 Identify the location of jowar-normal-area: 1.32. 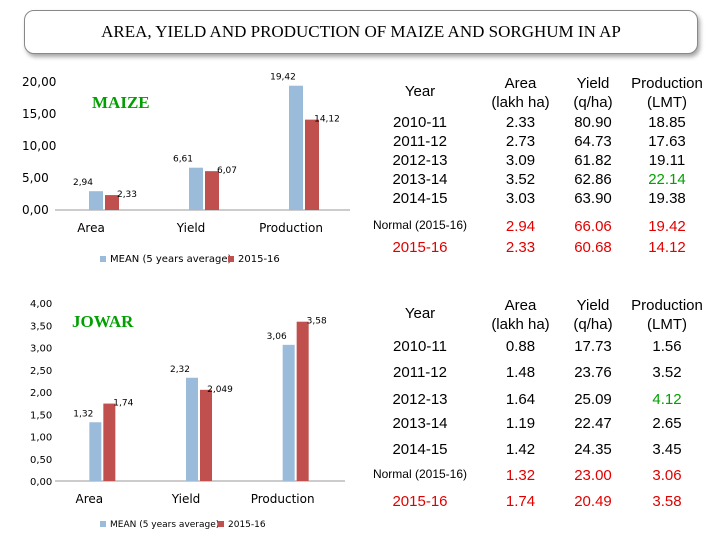
(520, 475).